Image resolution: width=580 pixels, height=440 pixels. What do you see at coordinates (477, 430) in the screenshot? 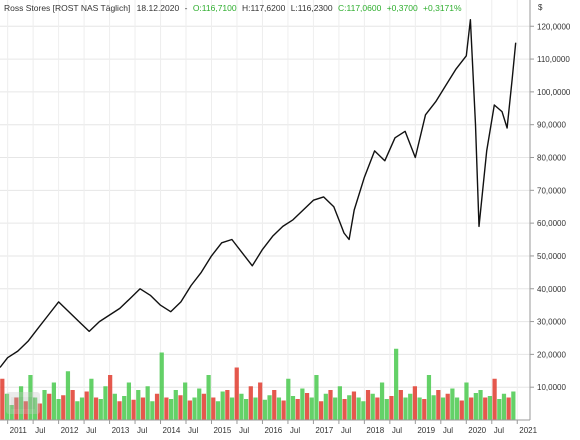
I see `x-tick-label: 2020` at bounding box center [477, 430].